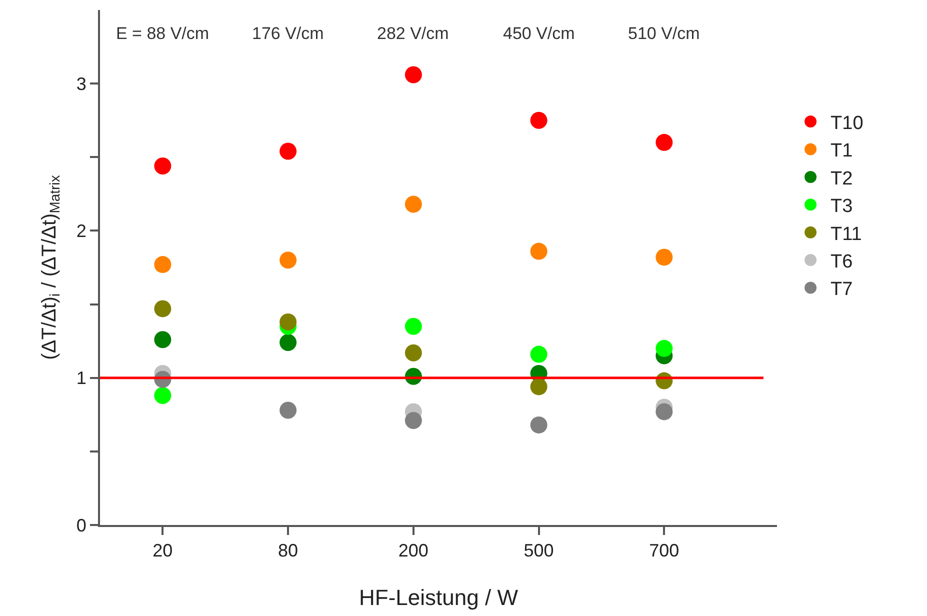 The width and height of the screenshot is (927, 616). I want to click on annotation: 176 V/cm, so click(288, 33).